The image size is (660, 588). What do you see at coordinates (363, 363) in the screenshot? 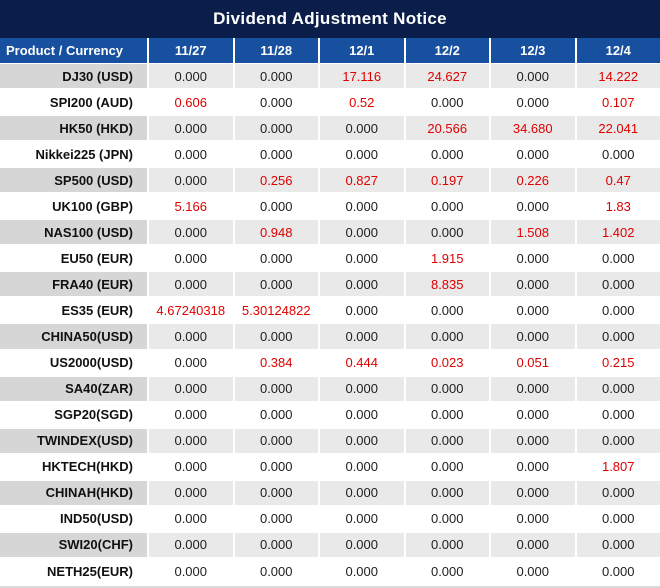
I see `value-cell: 0.444` at bounding box center [363, 363].